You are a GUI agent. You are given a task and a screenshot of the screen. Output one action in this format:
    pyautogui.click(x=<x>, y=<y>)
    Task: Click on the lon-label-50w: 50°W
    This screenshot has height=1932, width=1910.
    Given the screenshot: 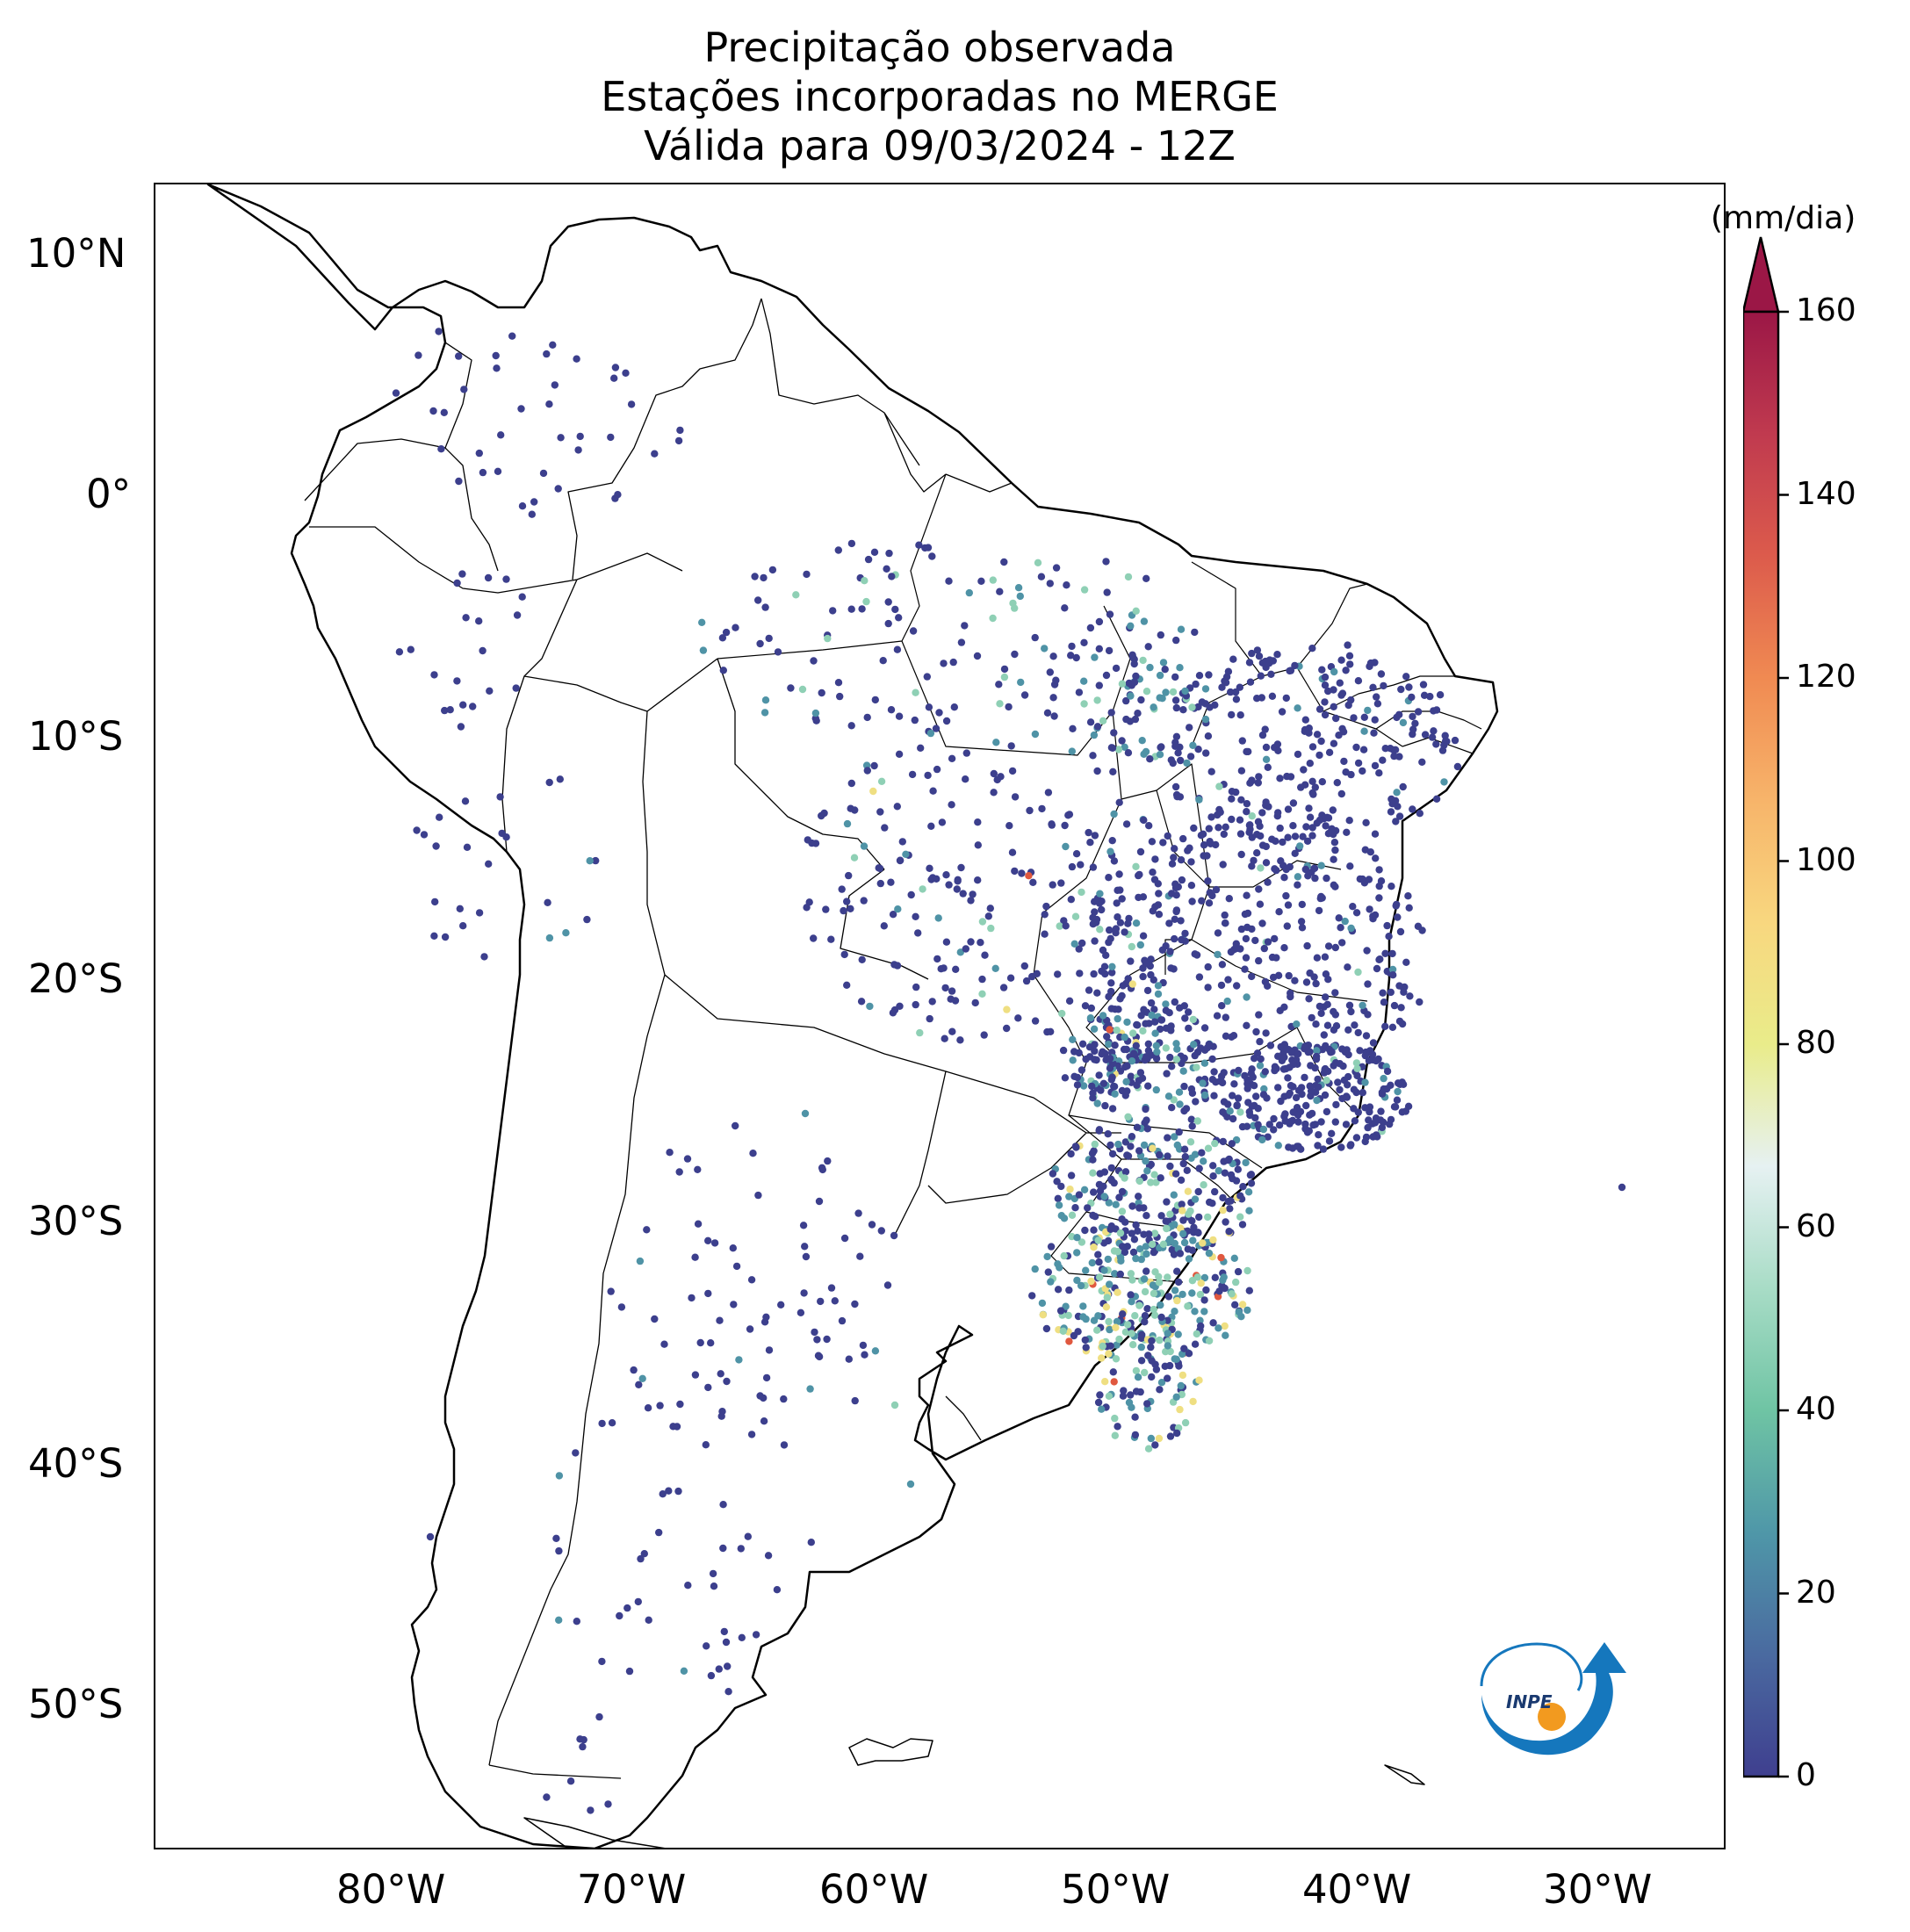 What is the action you would take?
    pyautogui.click(x=1116, y=1890)
    